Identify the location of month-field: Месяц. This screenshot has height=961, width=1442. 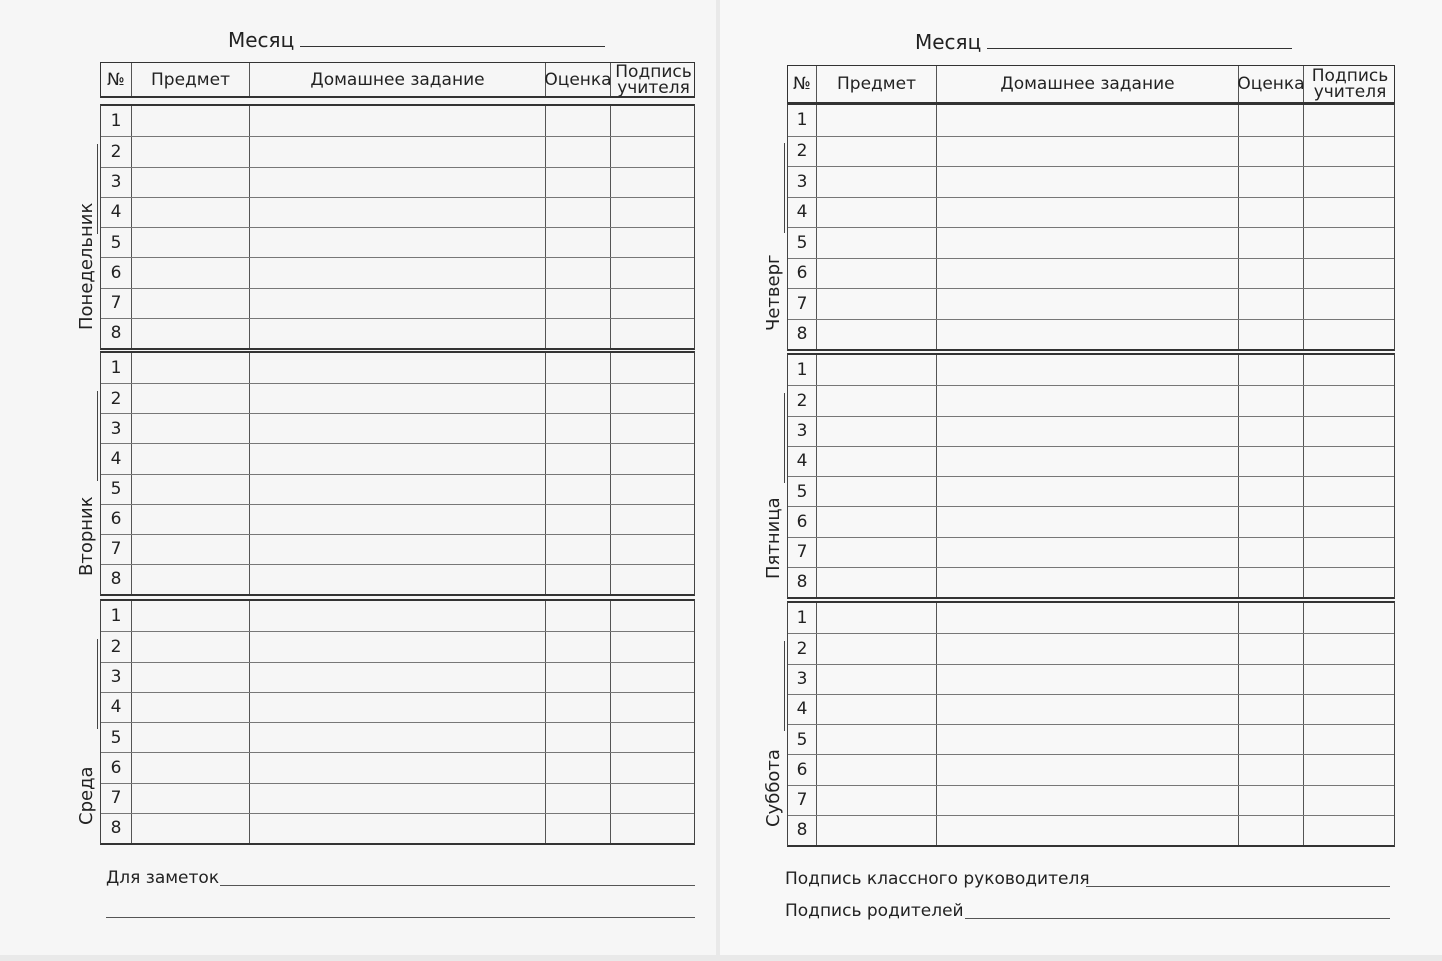
(1104, 42).